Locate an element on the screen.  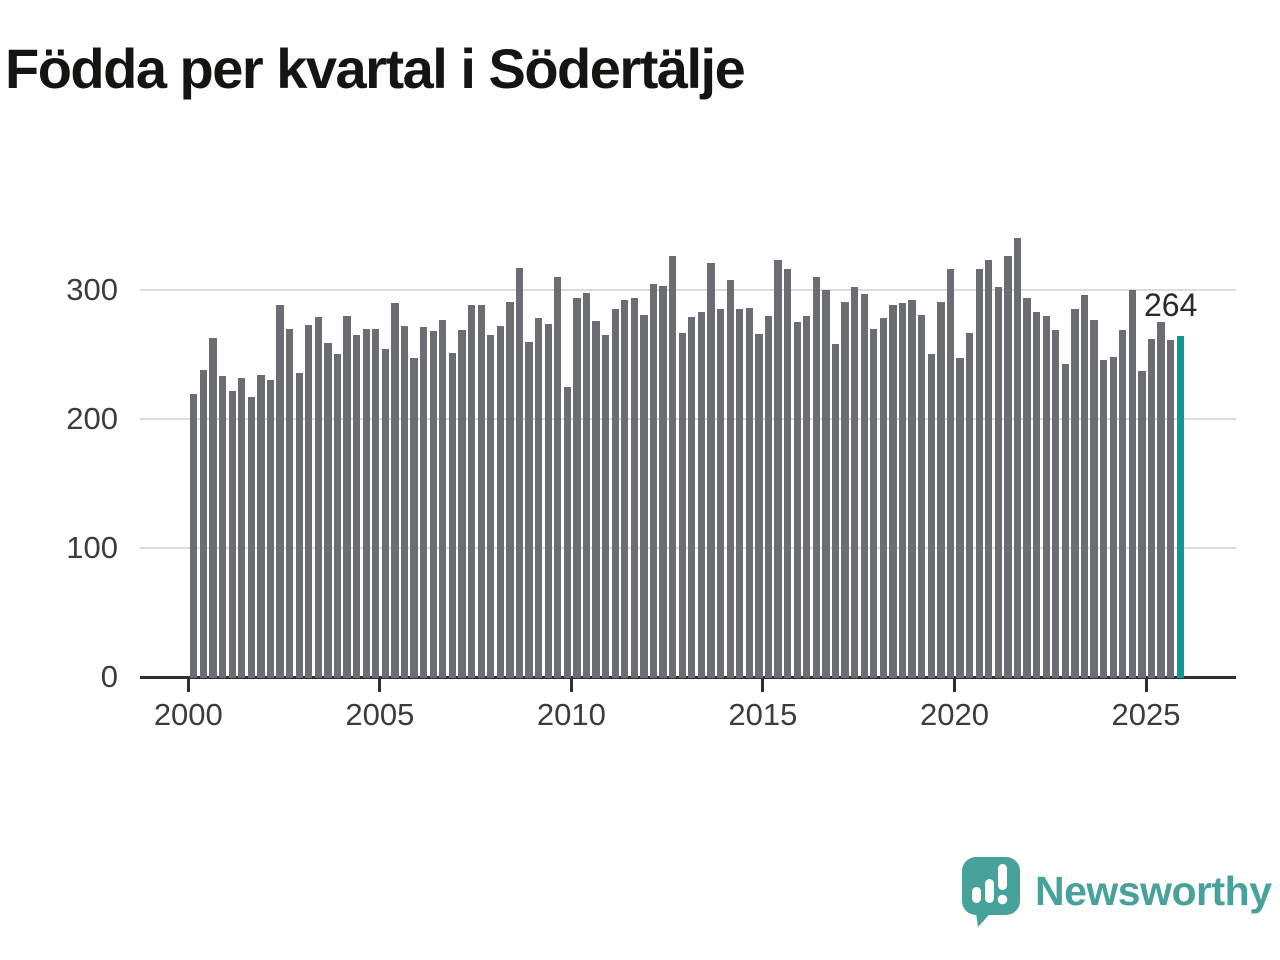
newsworthy-logo-icon is located at coordinates (991, 892).